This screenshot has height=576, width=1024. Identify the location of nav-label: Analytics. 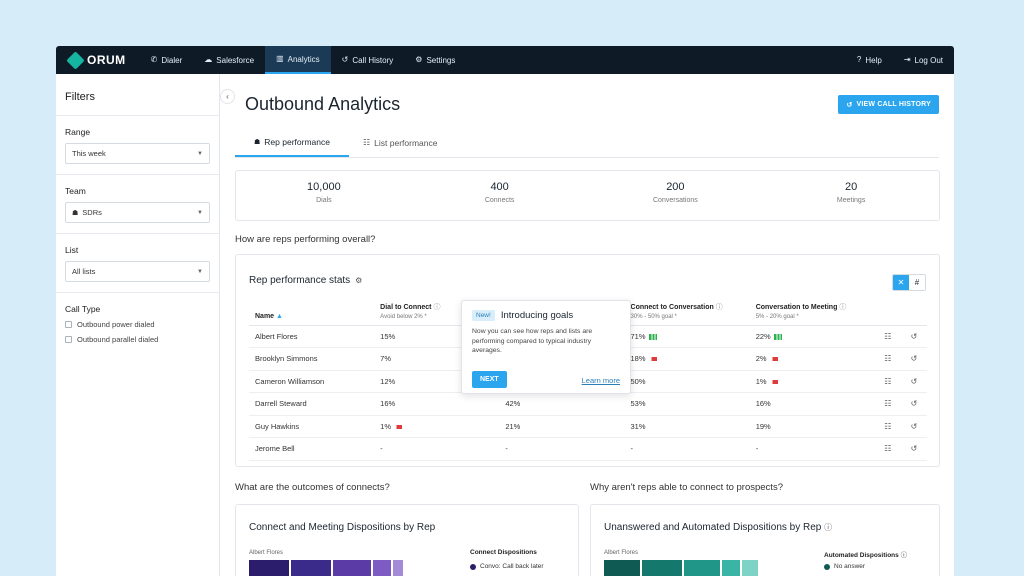
(303, 59).